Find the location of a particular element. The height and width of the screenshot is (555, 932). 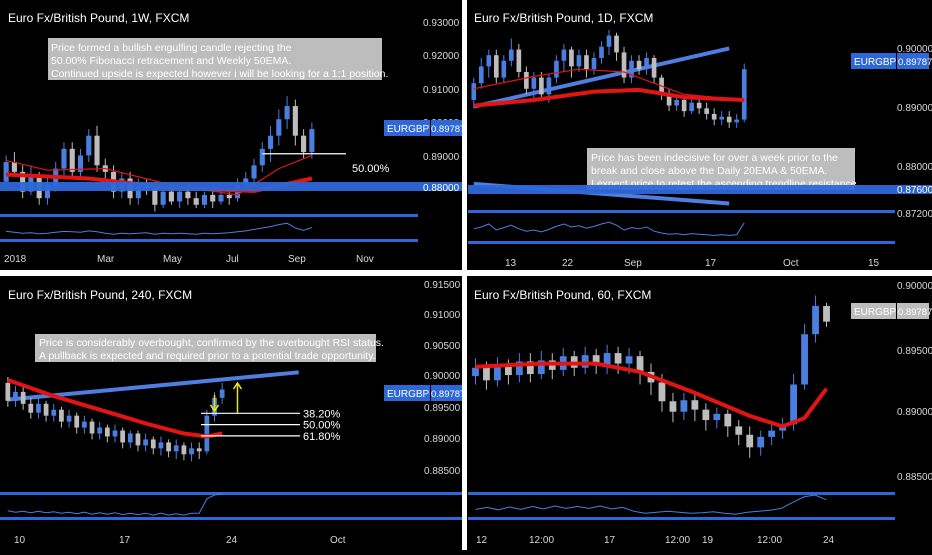

h4-time-tick: Oct is located at coordinates (338, 540).